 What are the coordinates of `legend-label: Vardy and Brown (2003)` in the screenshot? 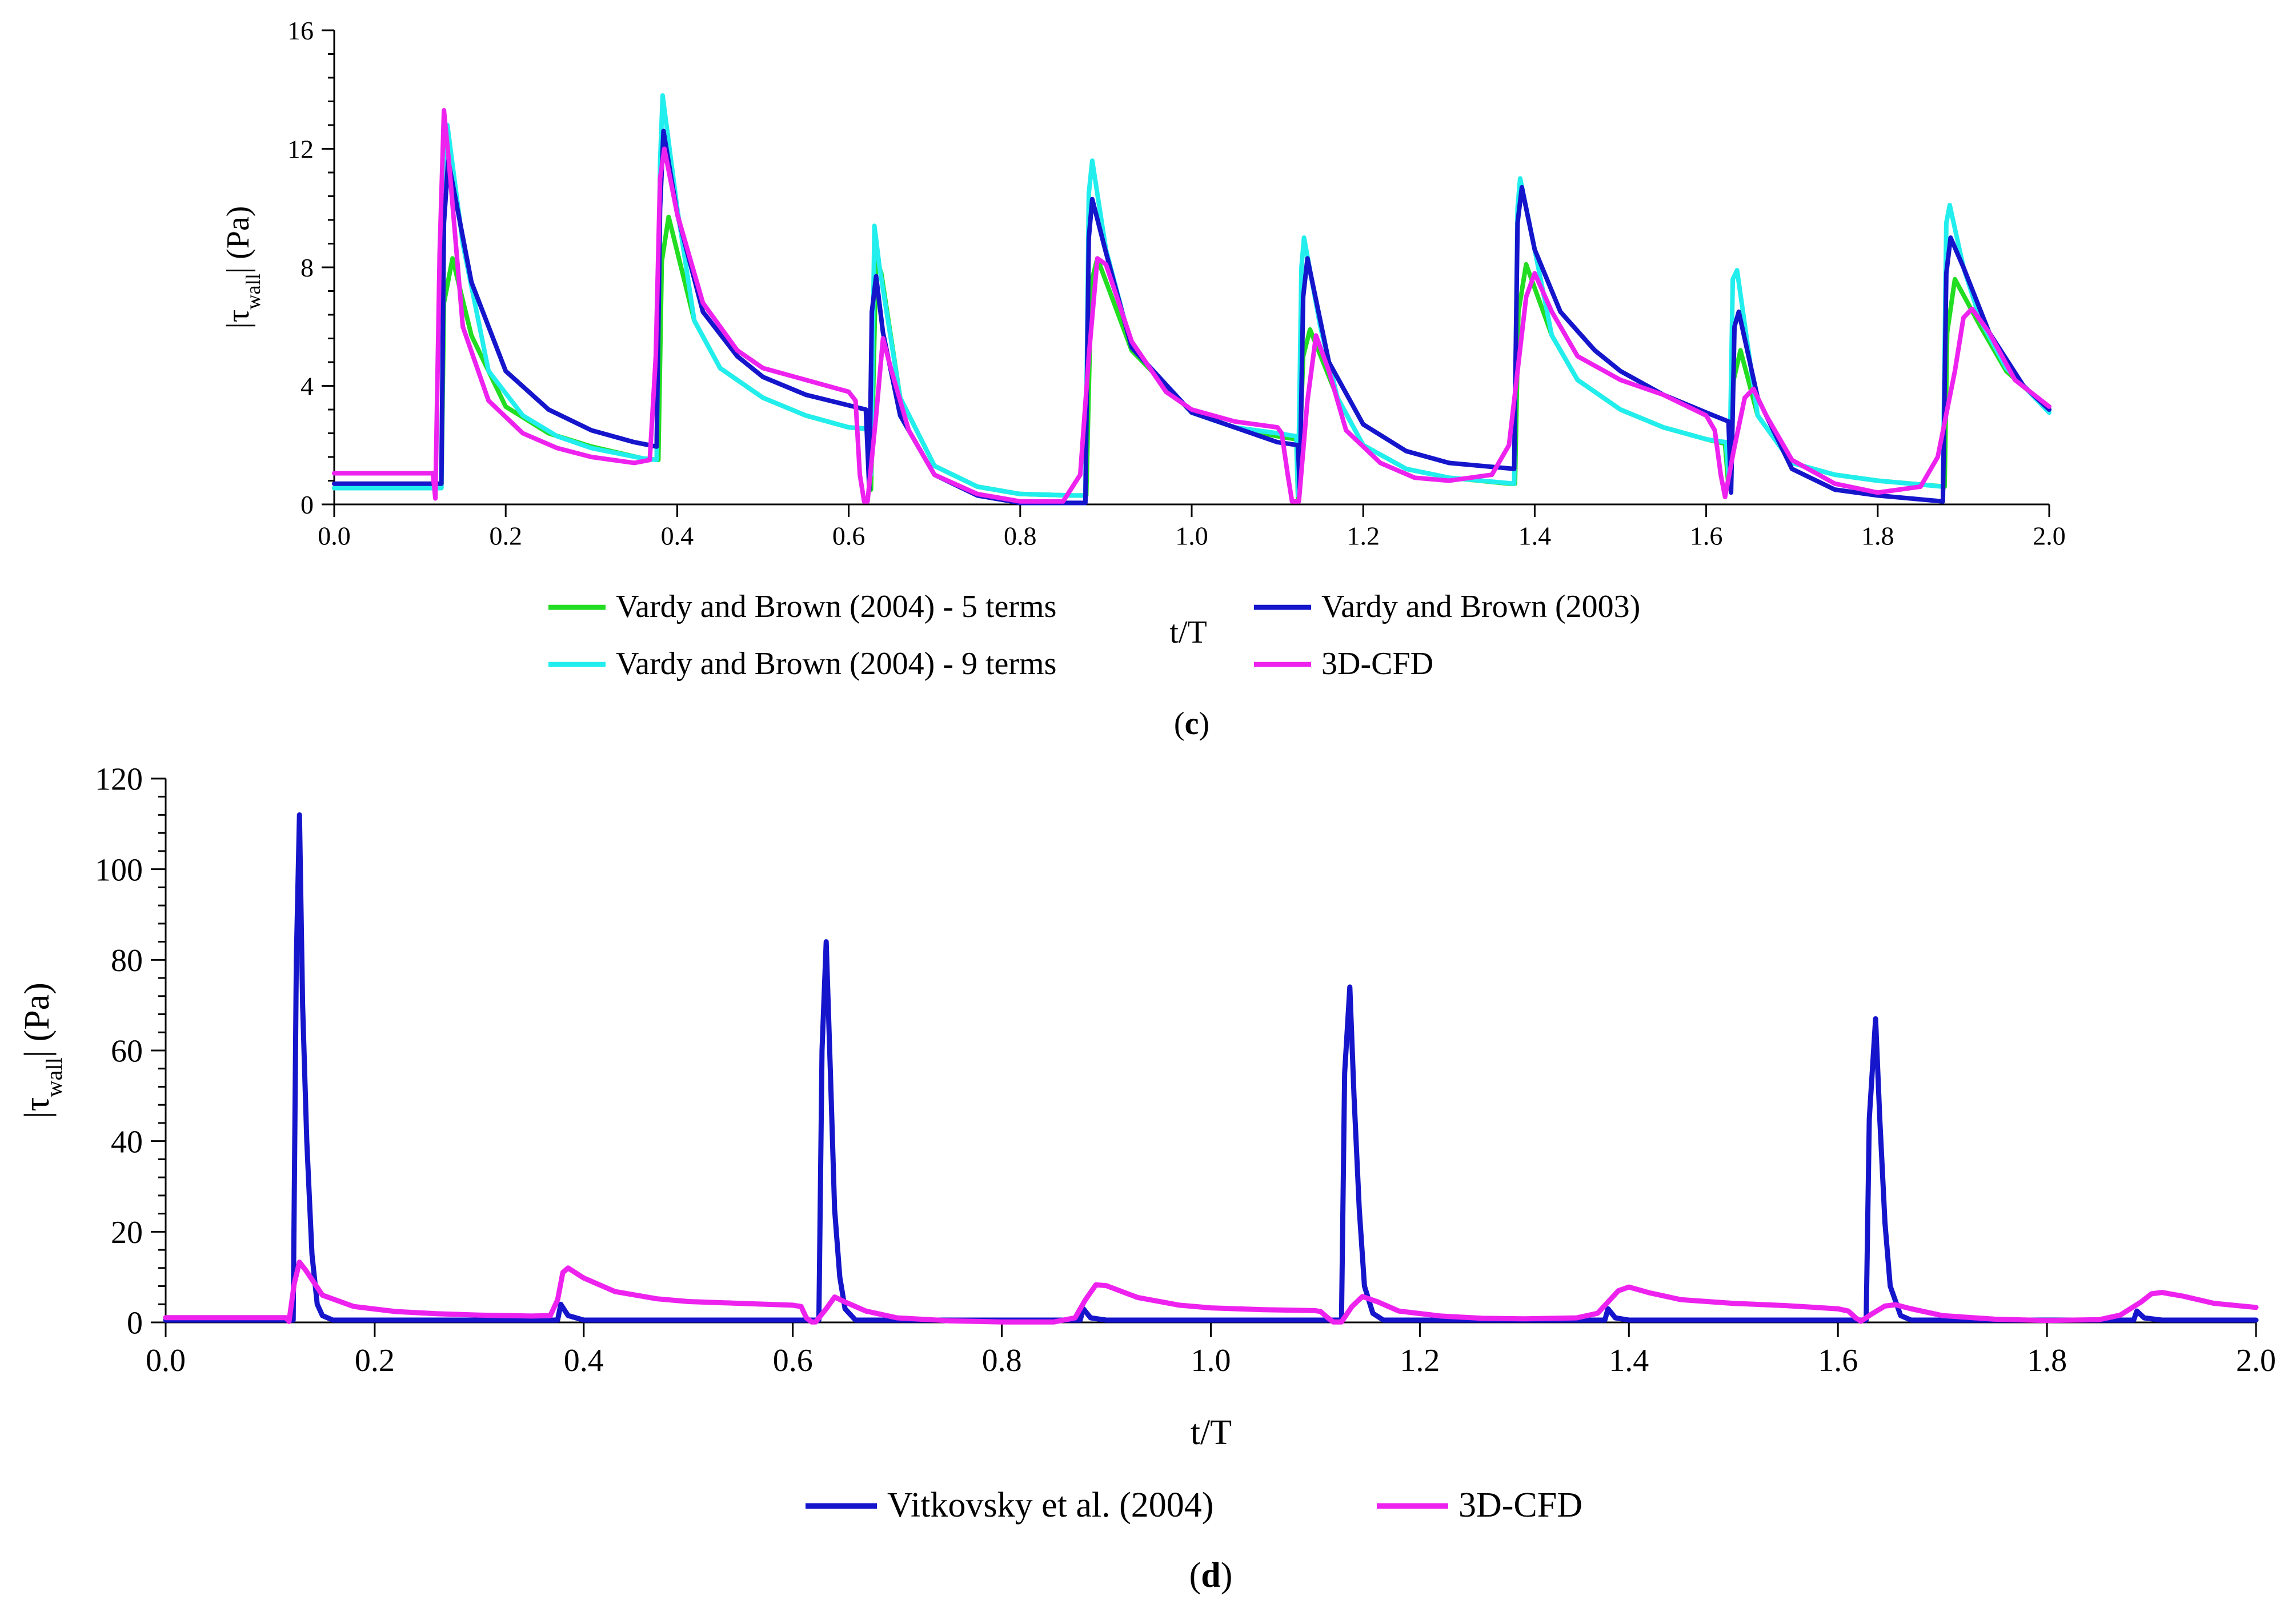 It's located at (1481, 606).